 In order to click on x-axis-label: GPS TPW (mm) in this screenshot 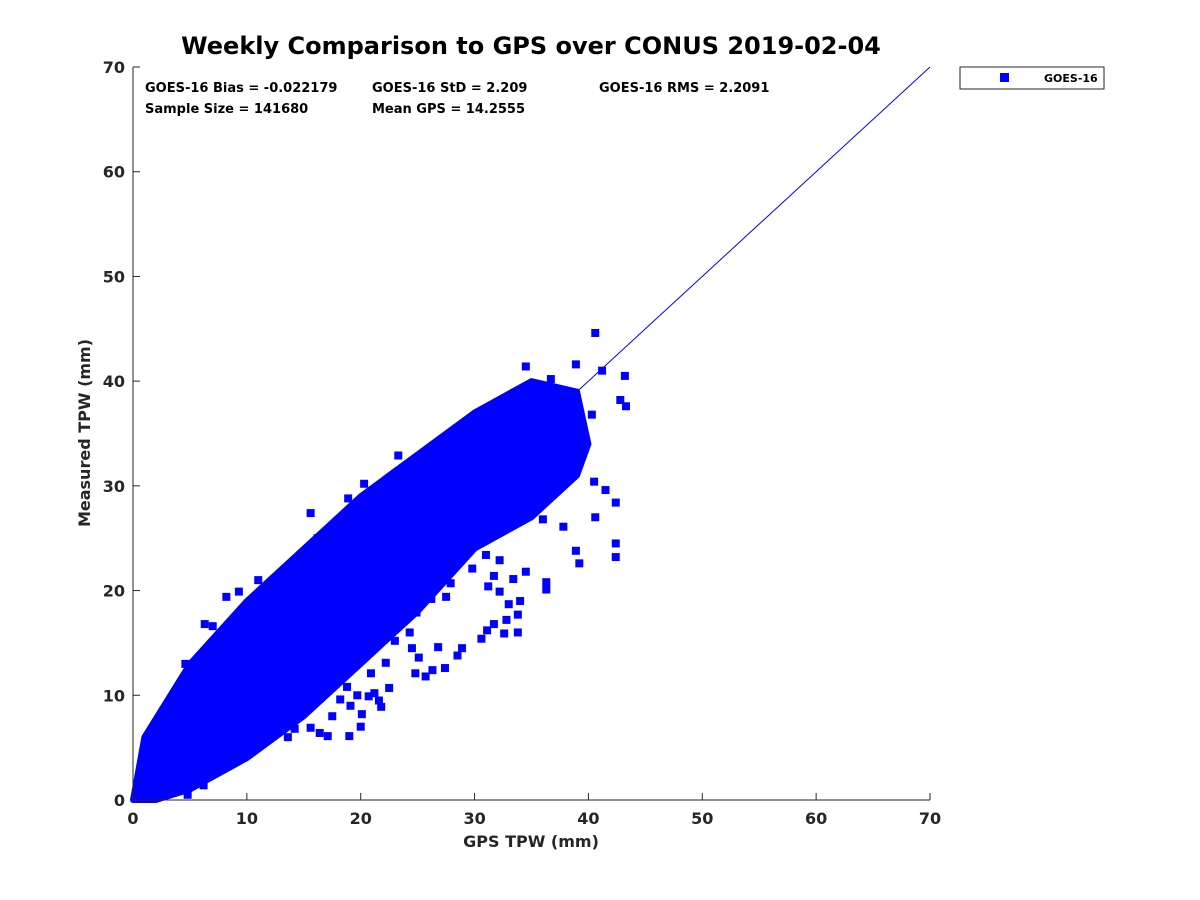, I will do `click(531, 841)`.